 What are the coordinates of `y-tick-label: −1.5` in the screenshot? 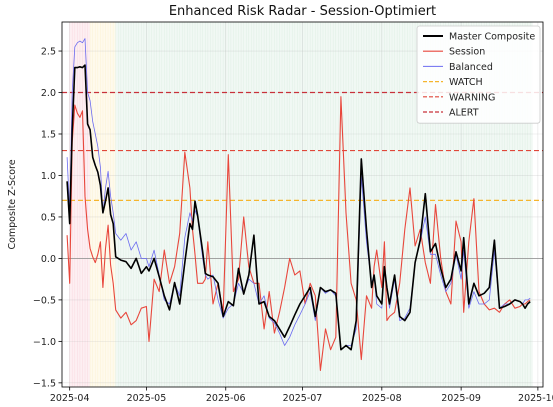 It's located at (44, 383).